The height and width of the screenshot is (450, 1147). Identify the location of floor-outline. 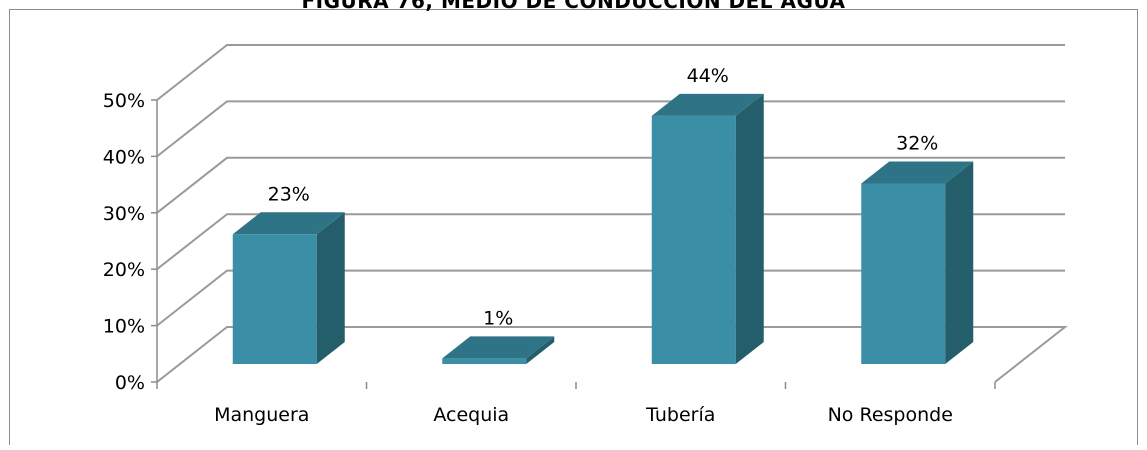
(612, 354).